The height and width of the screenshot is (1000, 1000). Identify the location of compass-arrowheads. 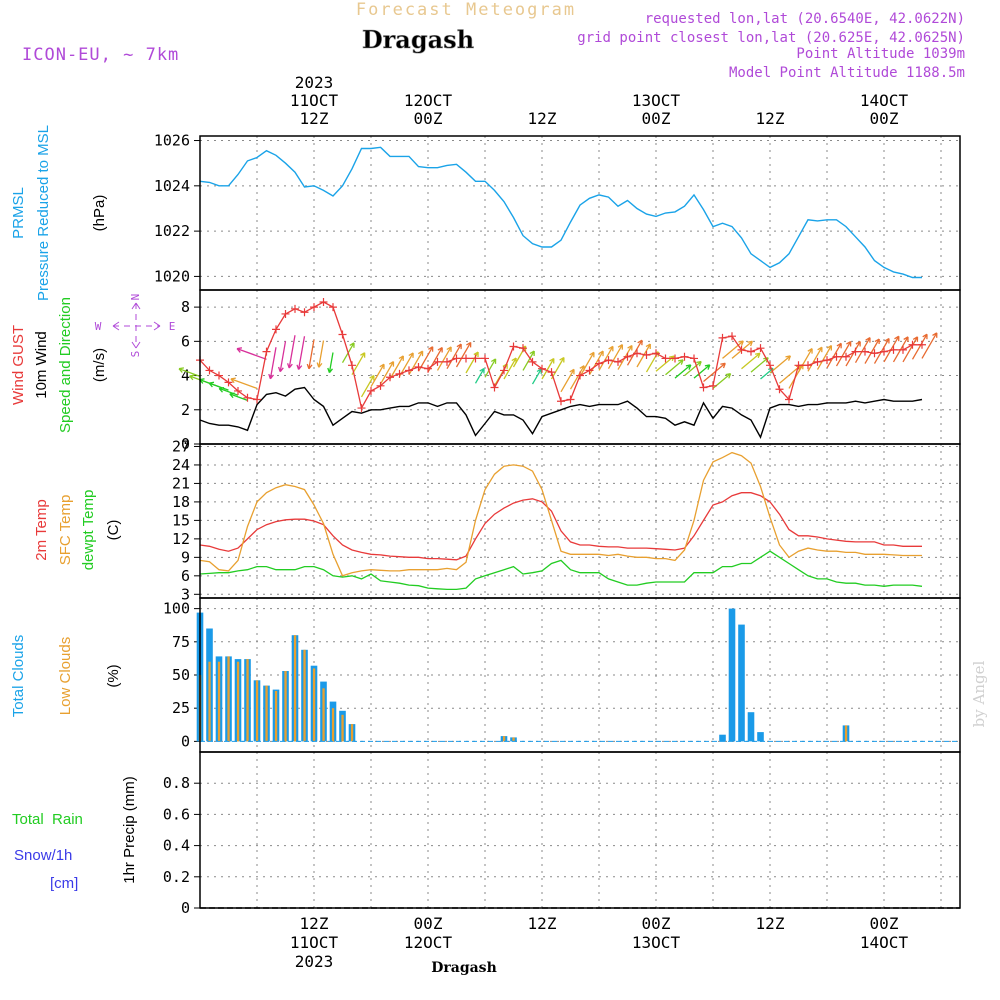
(136, 325).